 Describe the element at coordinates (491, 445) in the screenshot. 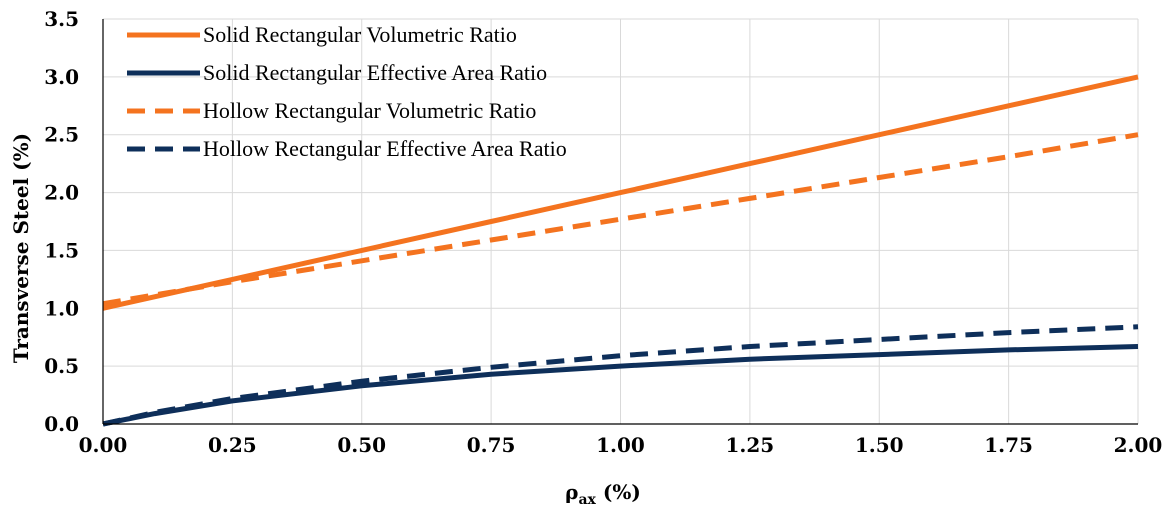

I see `x-tick-label: 0.75` at that location.